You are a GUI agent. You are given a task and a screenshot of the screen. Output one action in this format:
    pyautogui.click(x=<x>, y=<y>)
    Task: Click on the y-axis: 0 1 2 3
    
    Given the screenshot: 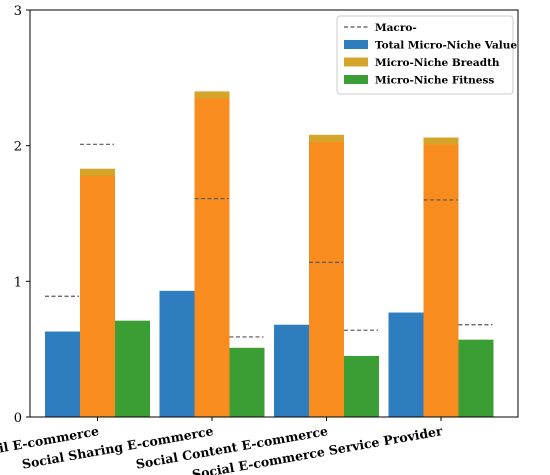 What is the action you would take?
    pyautogui.click(x=22, y=215)
    